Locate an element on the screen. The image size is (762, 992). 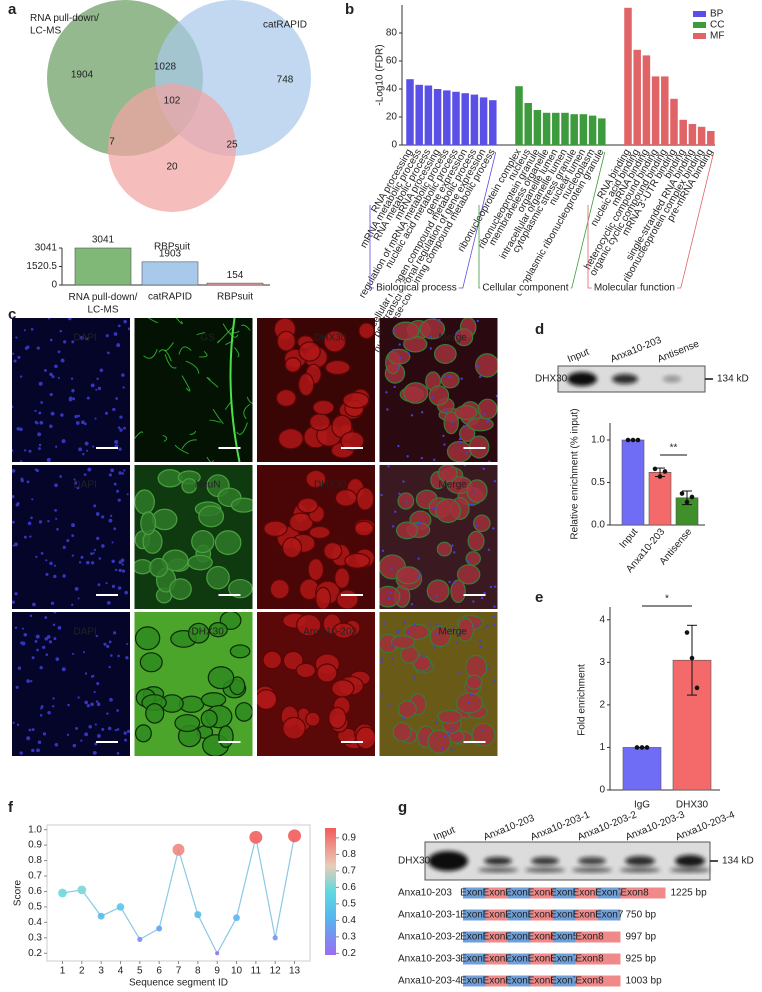
venn-count: 25 is located at coordinates (232, 145).